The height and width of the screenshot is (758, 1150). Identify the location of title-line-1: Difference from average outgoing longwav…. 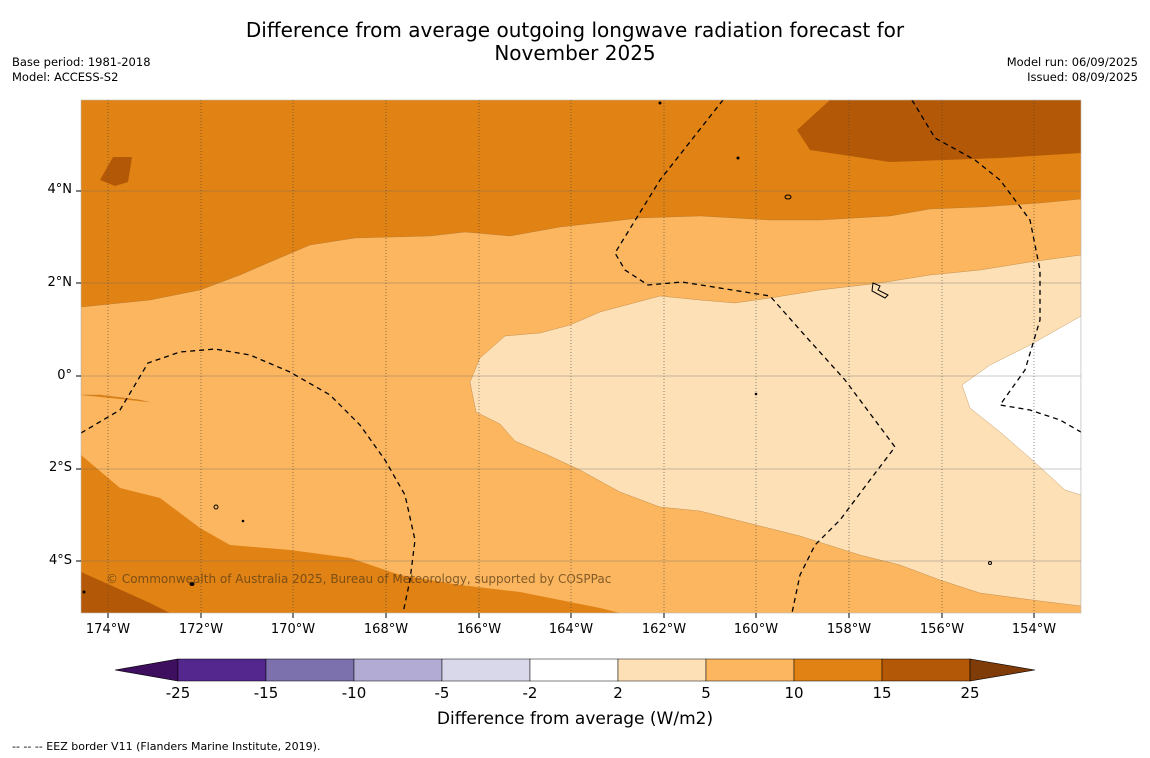
(575, 30).